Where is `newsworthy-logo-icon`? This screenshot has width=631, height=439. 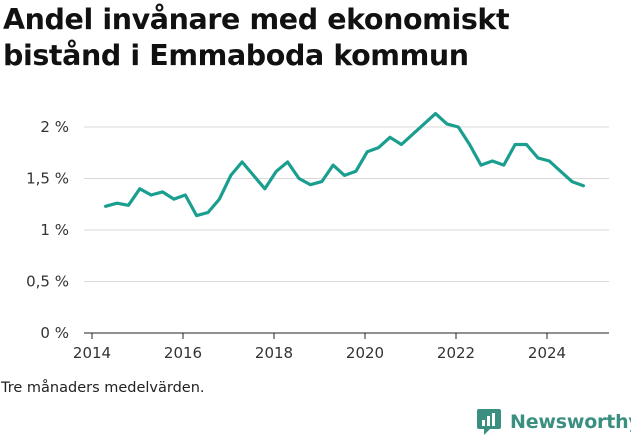
newsworthy-logo-icon is located at coordinates (489, 422).